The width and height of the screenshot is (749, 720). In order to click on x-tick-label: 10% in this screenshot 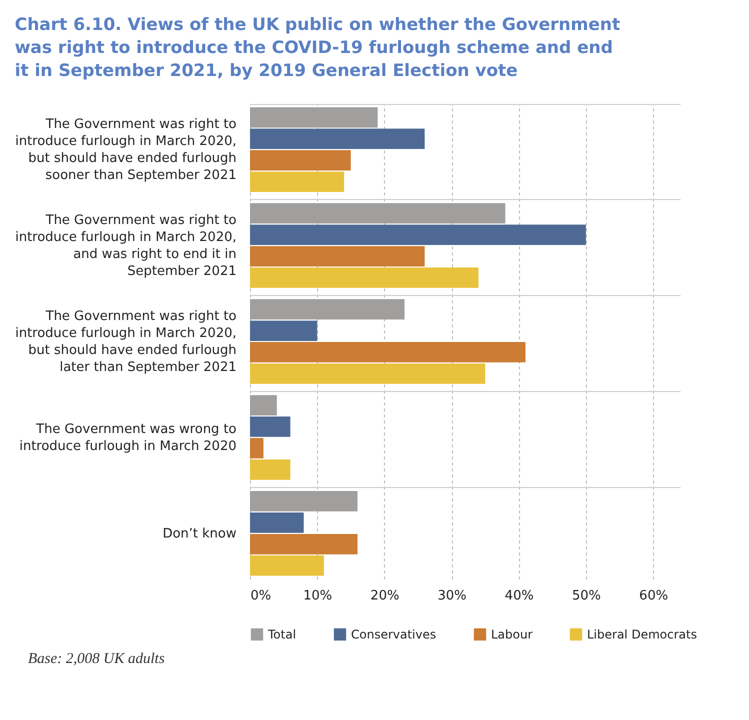, I will do `click(317, 596)`.